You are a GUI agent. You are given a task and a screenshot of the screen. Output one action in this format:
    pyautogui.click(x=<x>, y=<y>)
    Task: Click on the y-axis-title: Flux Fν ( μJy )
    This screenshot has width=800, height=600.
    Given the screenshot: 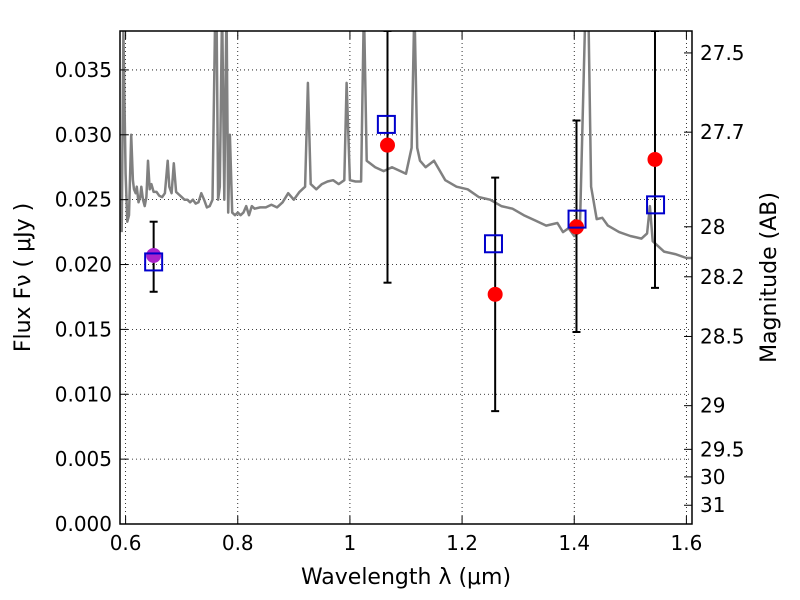 What is the action you would take?
    pyautogui.click(x=23, y=277)
    